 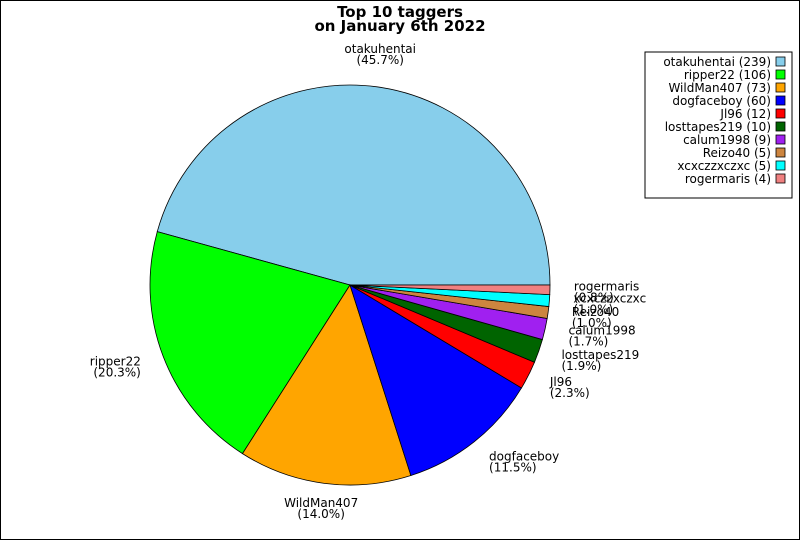 What do you see at coordinates (606, 286) in the screenshot?
I see `slice-label: rogermaris` at bounding box center [606, 286].